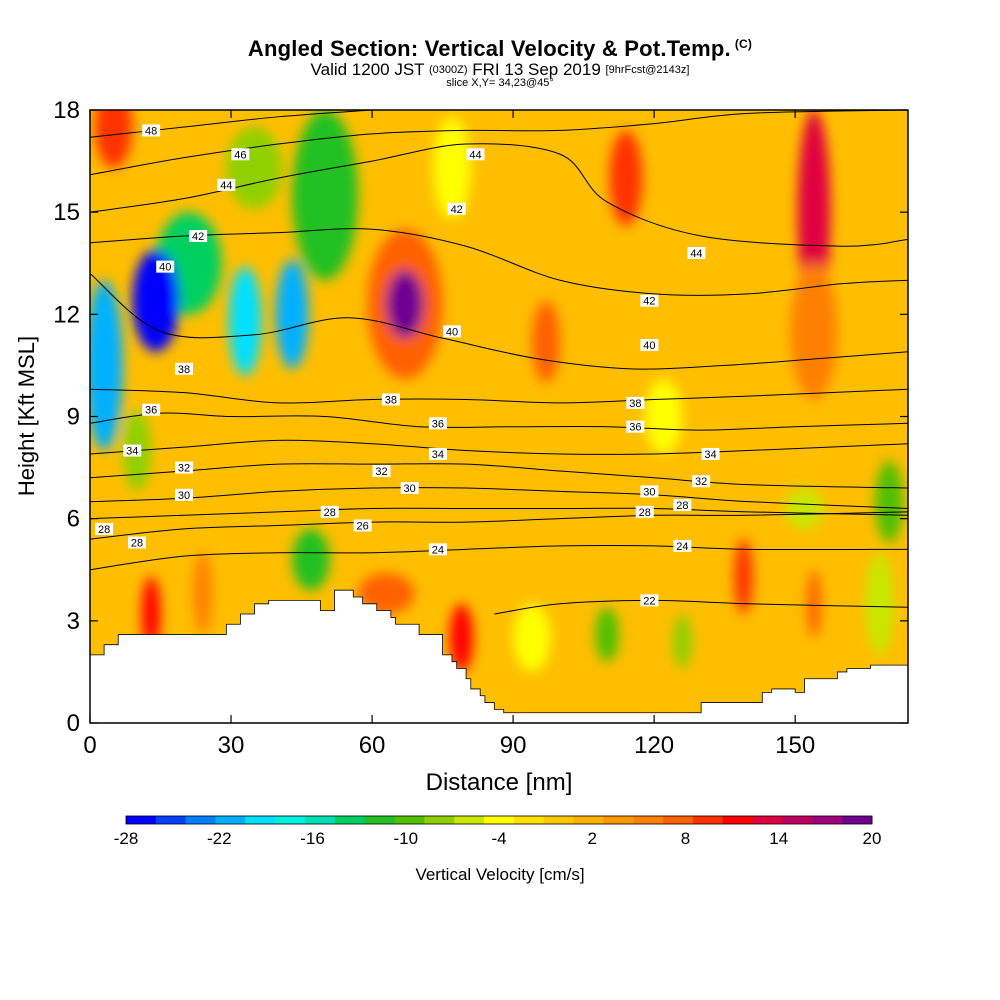 This screenshot has height=1000, width=1000. I want to click on y-tick-label: 12, so click(66, 314).